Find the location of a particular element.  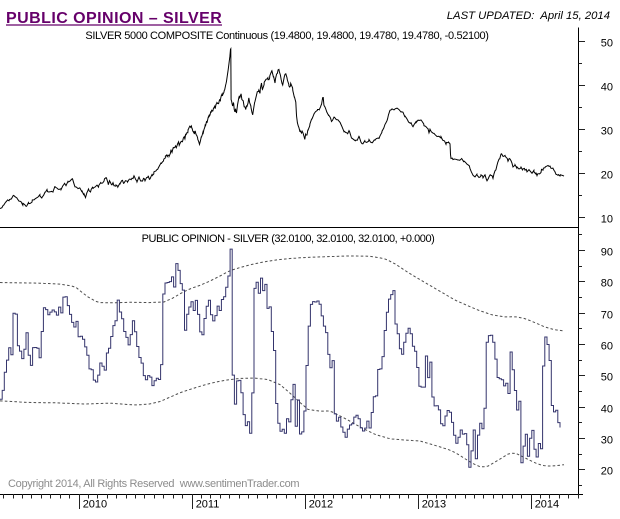

svg-text: 60 is located at coordinates (607, 347).